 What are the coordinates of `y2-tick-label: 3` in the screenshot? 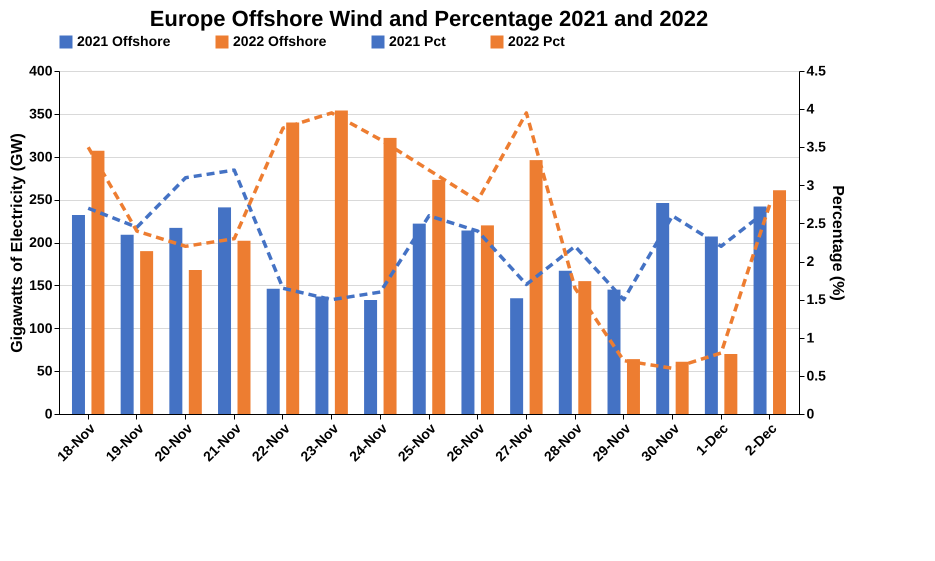 It's located at (810, 184).